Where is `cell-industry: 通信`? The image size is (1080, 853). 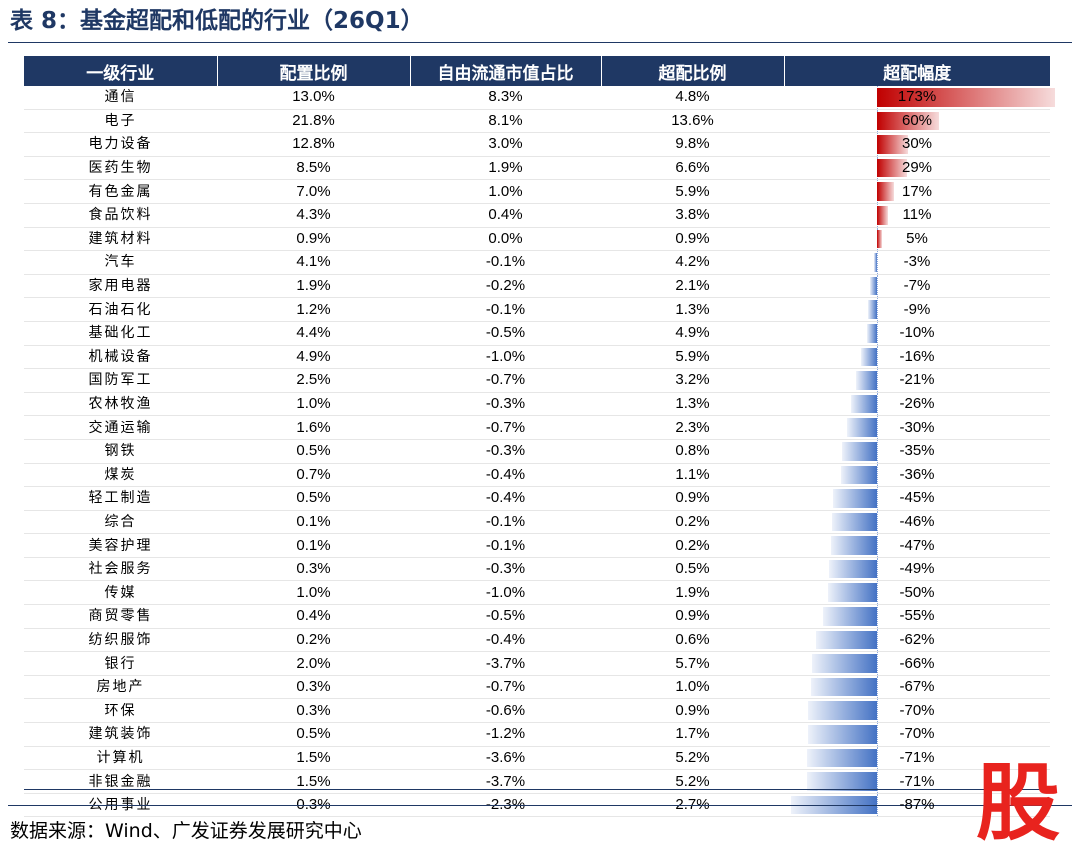
cell-industry: 通信 is located at coordinates (120, 98).